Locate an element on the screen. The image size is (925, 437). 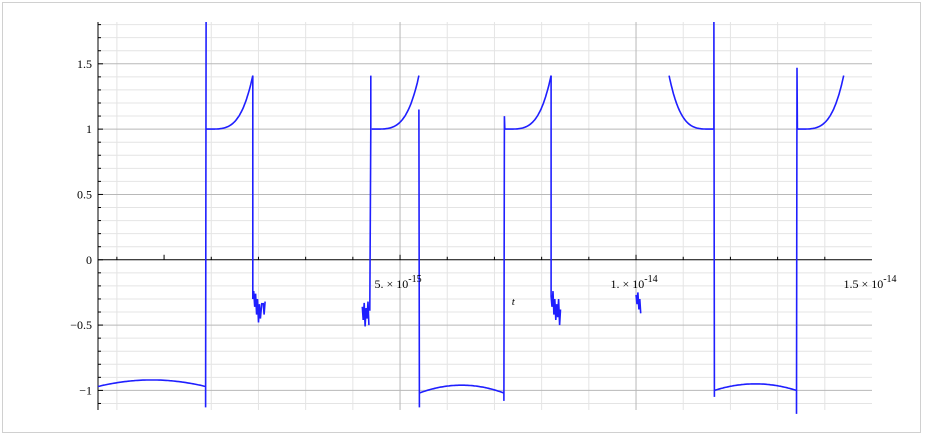
y-tick-label: 0.5 is located at coordinates (84, 194).